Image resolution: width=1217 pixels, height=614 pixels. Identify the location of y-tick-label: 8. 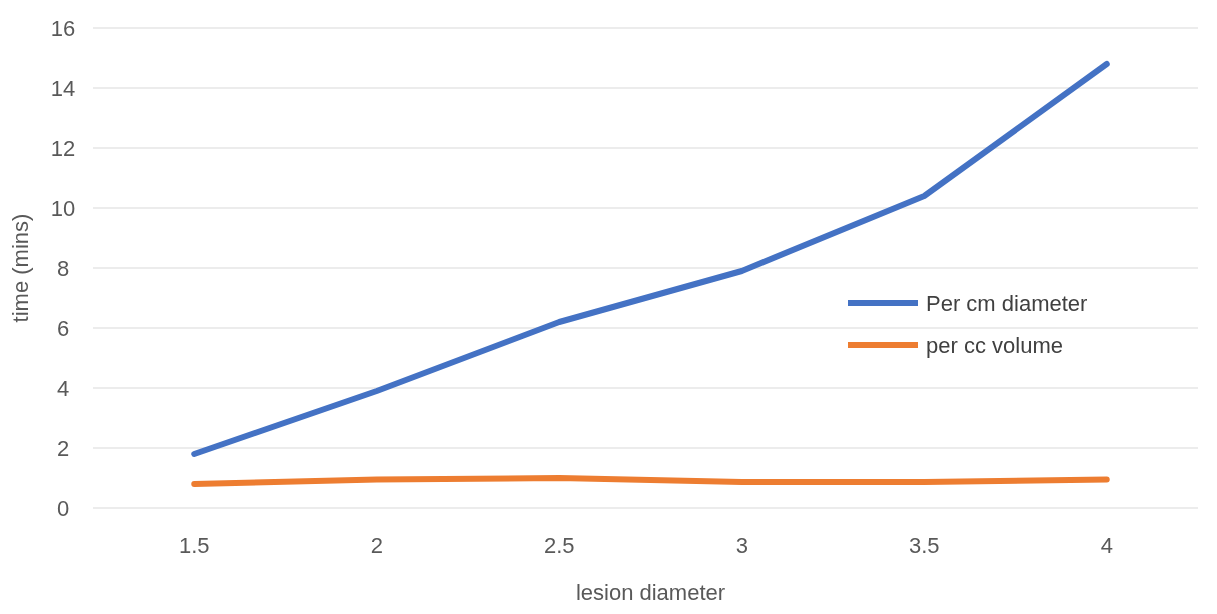
(63, 268).